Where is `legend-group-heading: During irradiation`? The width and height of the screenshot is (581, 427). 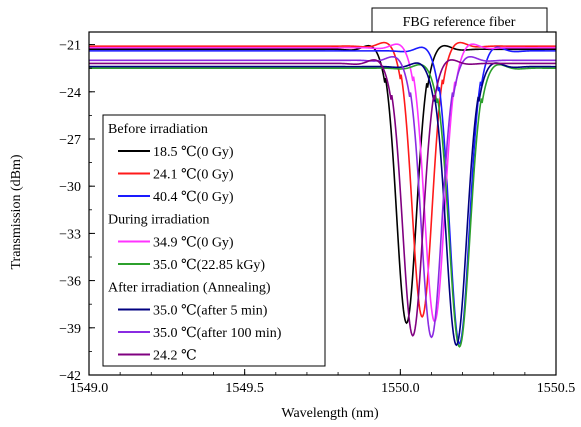
legend-group-heading: During irradiation is located at coordinates (158, 220).